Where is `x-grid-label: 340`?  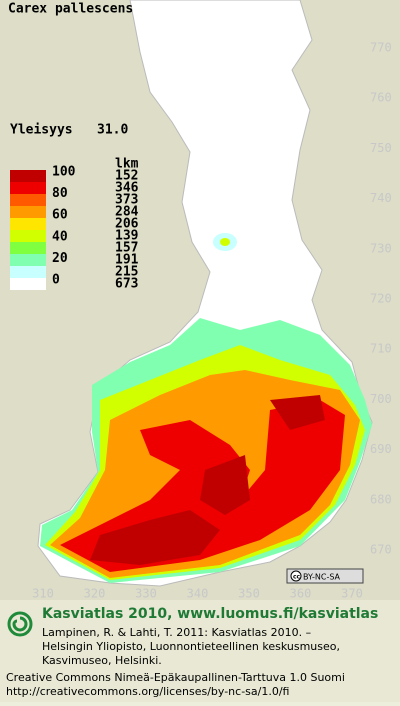 x-grid-label: 340 is located at coordinates (198, 594).